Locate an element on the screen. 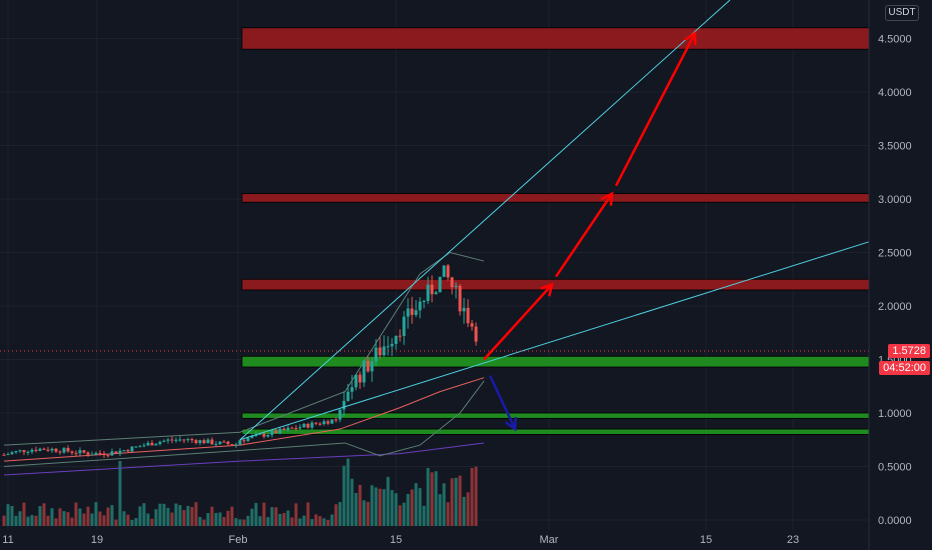 The height and width of the screenshot is (550, 932). x-tick-label: Mar is located at coordinates (549, 540).